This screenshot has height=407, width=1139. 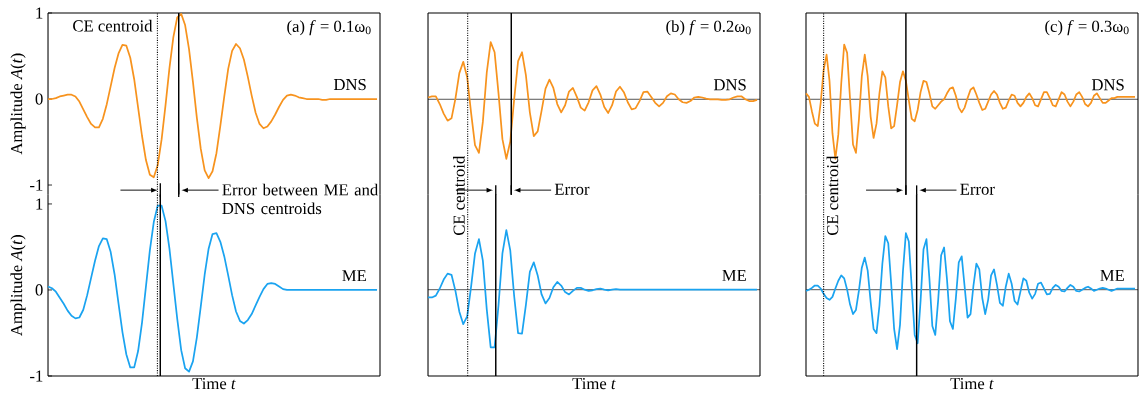 I want to click on chart-title: (c) f = 0.3ω$_{0}$, so click(x=1087, y=28).